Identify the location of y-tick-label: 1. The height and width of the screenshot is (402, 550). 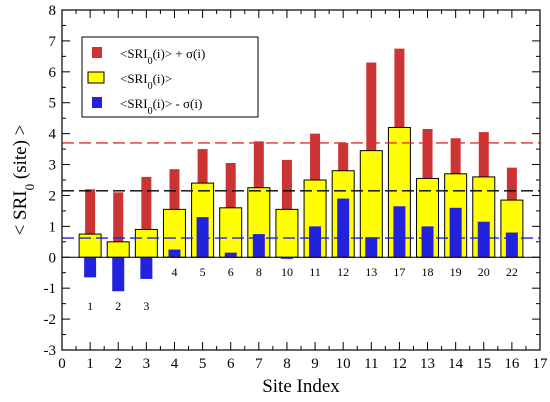
(53, 227).